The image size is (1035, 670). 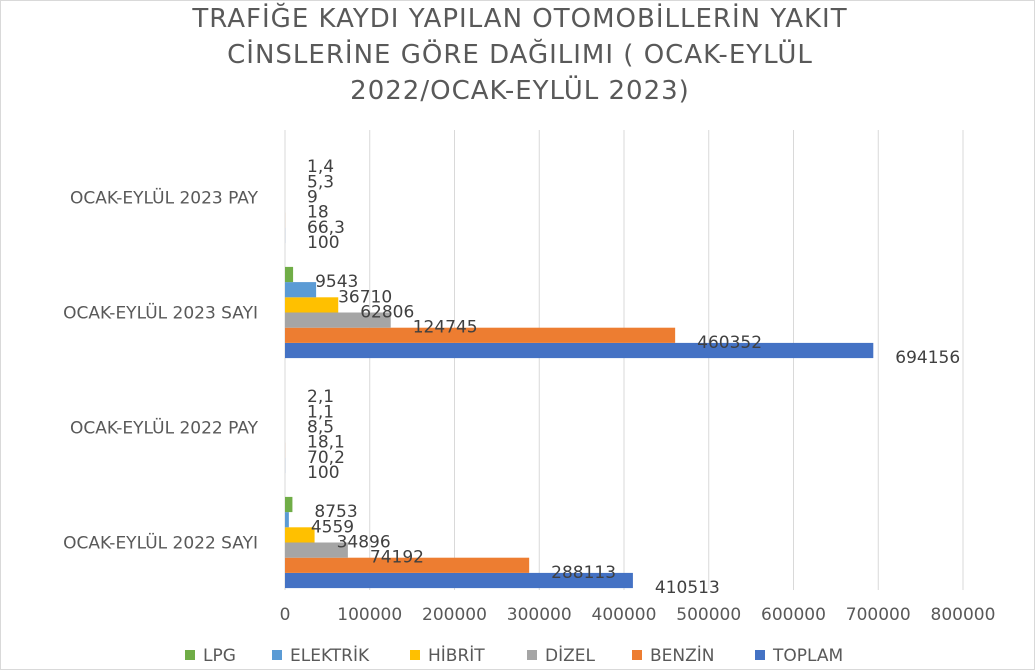 I want to click on legend-label: LPG, so click(x=219, y=656).